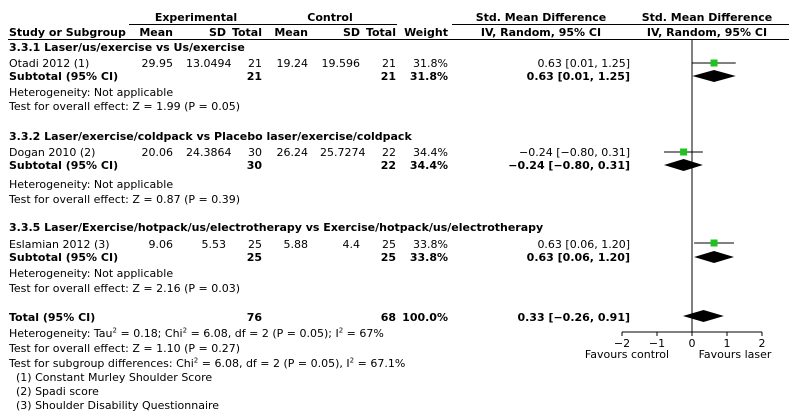 This screenshot has height=413, width=789. Describe the element at coordinates (157, 63) in the screenshot. I see `exp-mean-value: 29.95` at that location.